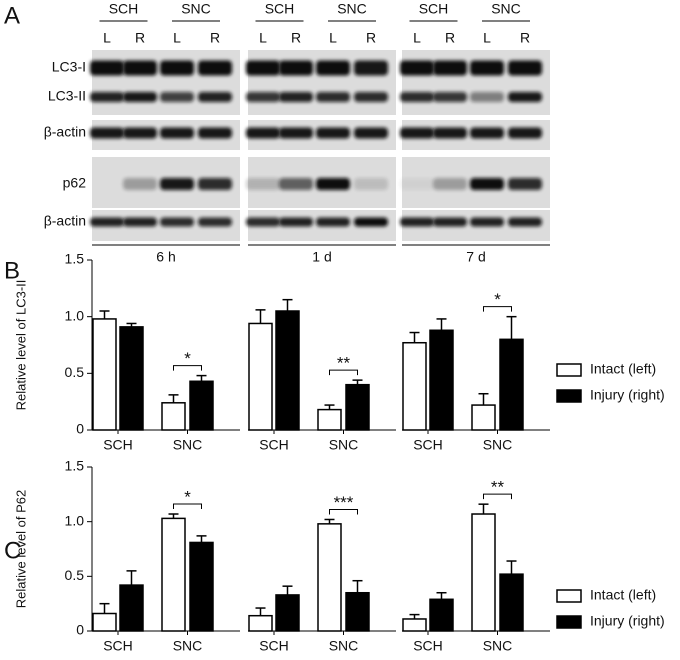 This screenshot has height=660, width=680. I want to click on row-label: β-actin, so click(65, 132).